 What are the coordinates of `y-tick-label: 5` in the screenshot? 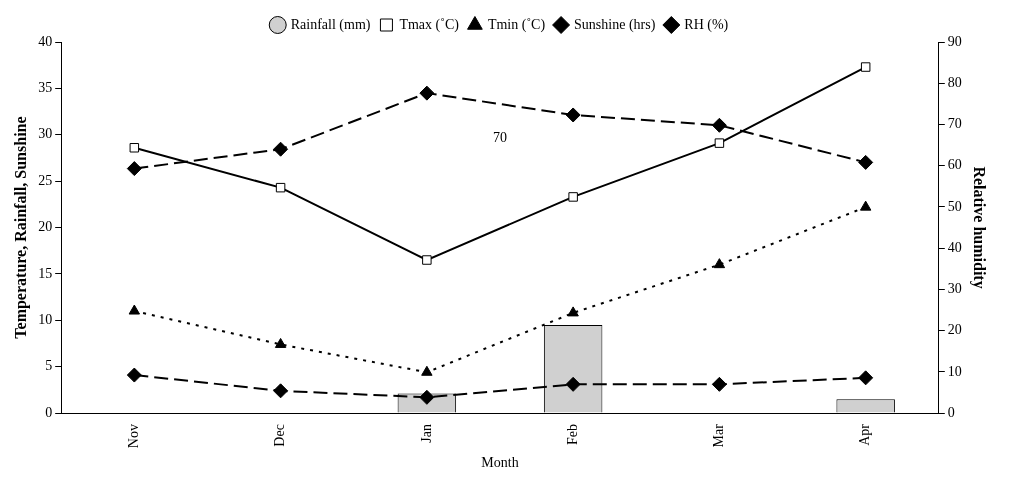 It's located at (49, 366).